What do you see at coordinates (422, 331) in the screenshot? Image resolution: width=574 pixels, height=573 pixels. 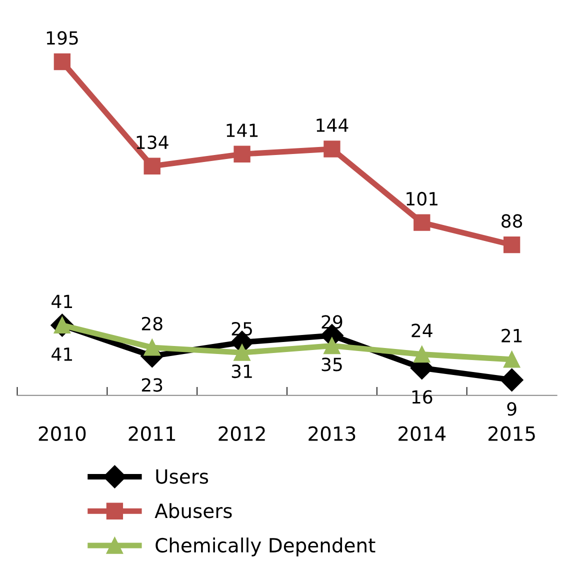 I see `data-label: 24` at bounding box center [422, 331].